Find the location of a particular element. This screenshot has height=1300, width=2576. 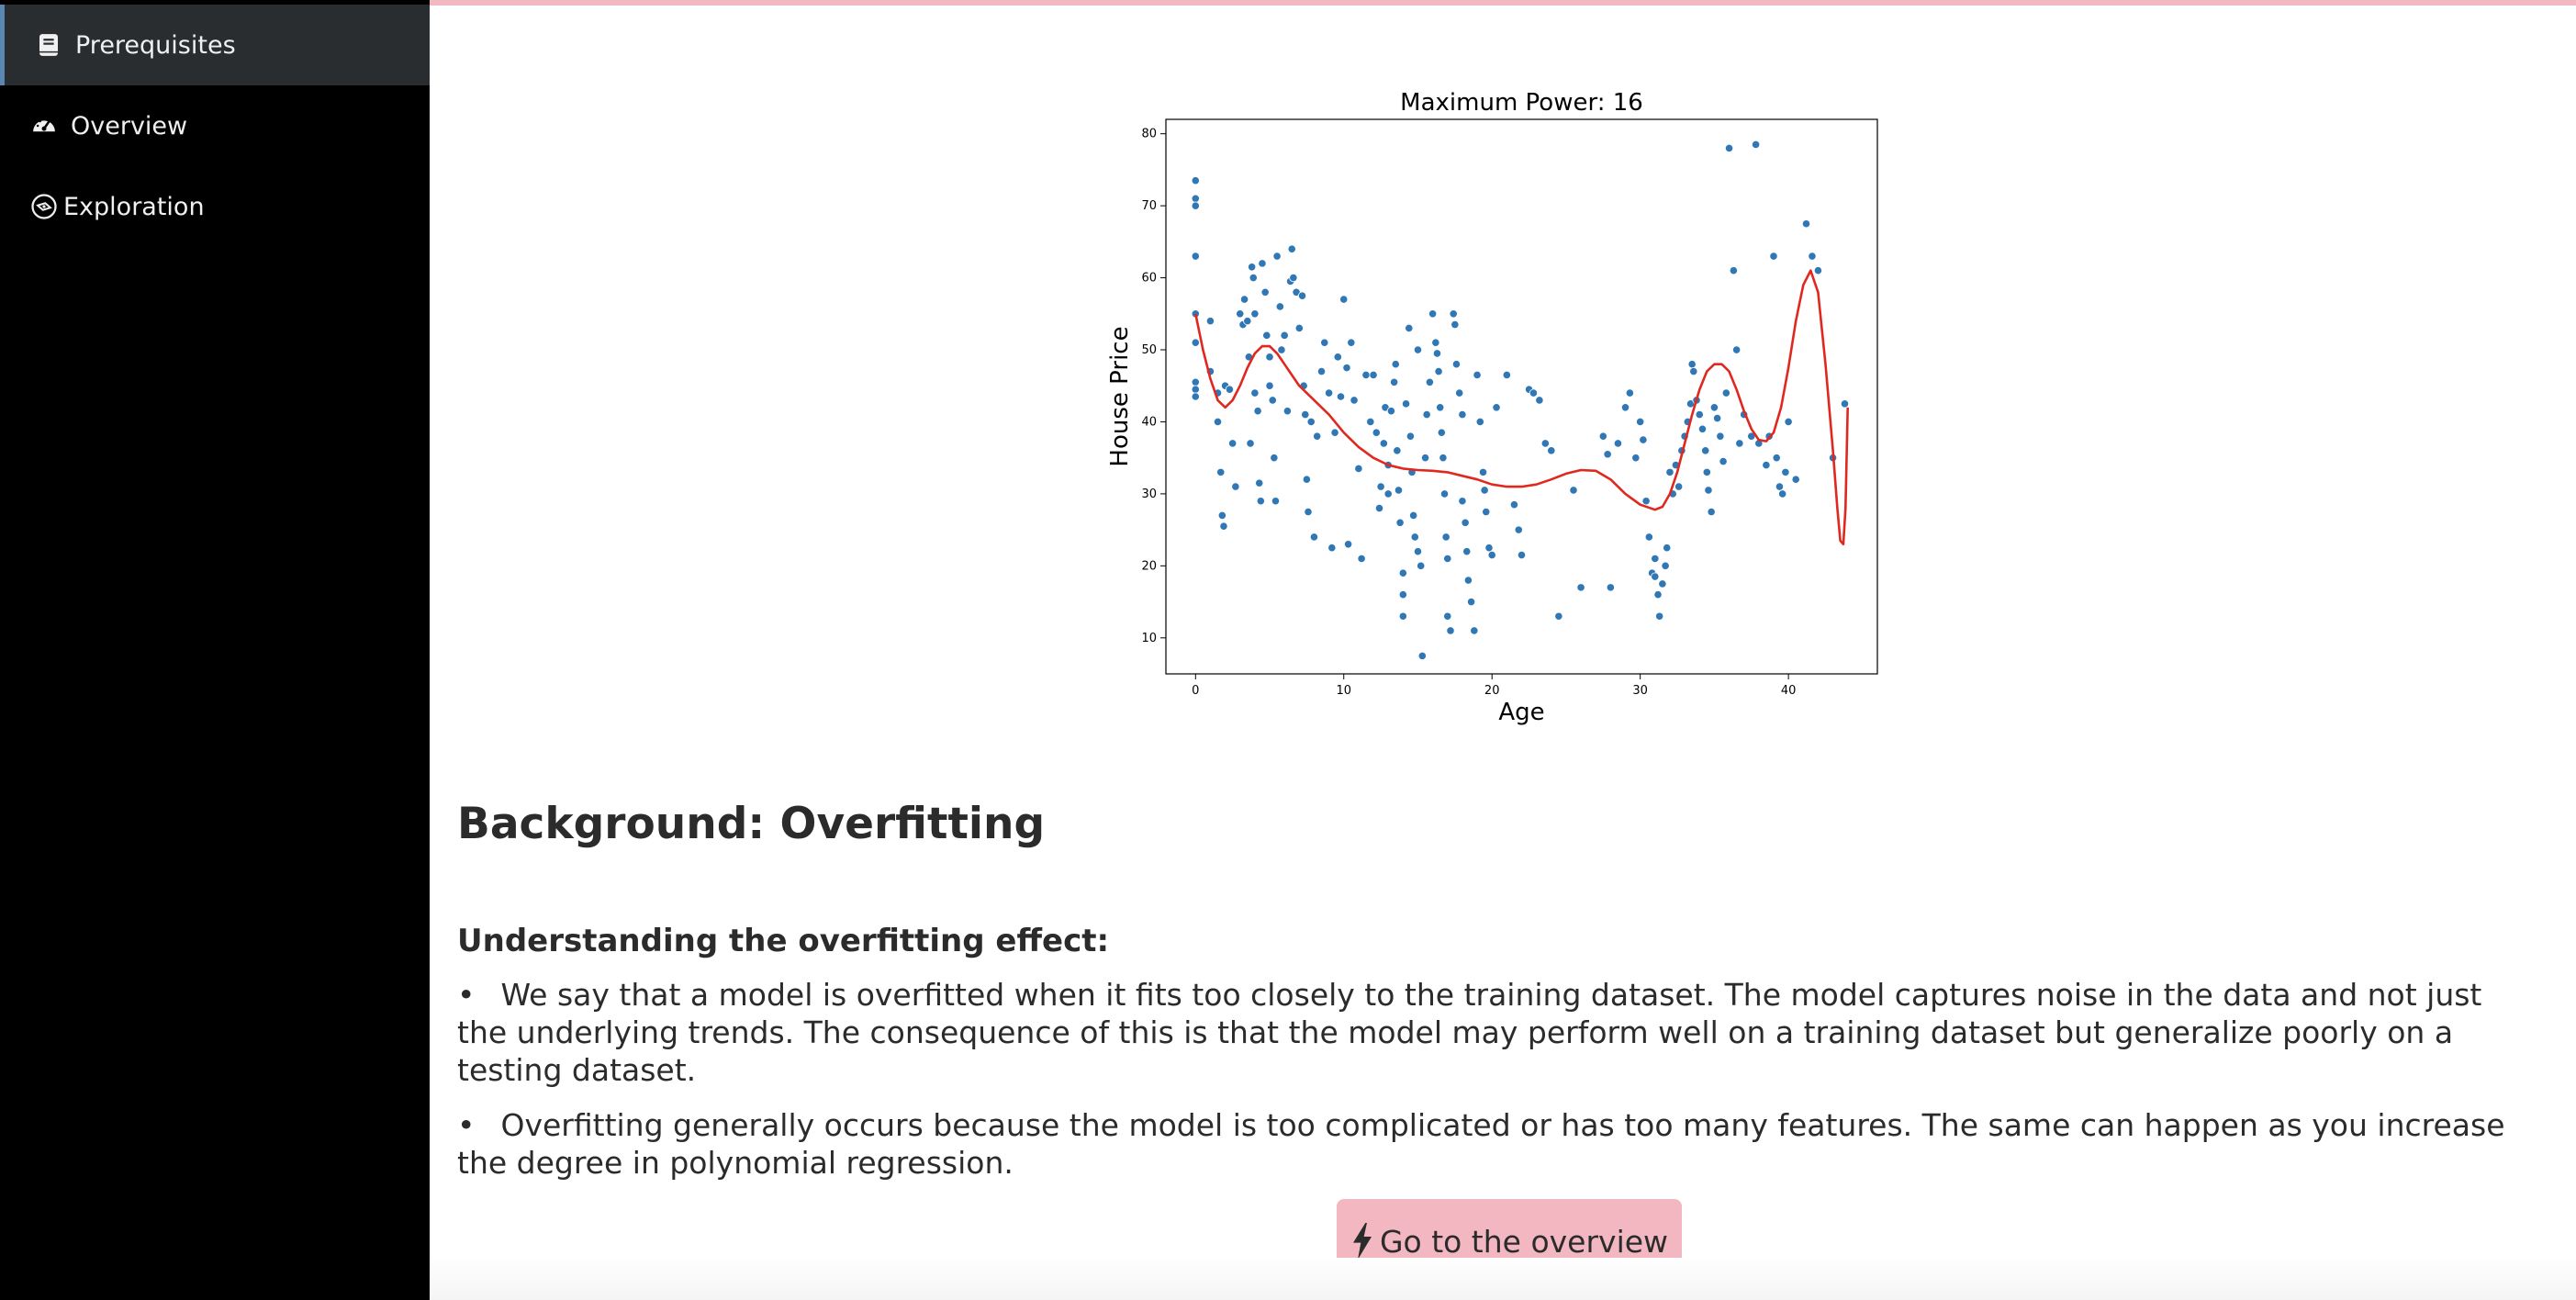

chart-title: Maximum Power: 16 is located at coordinates (1521, 103).